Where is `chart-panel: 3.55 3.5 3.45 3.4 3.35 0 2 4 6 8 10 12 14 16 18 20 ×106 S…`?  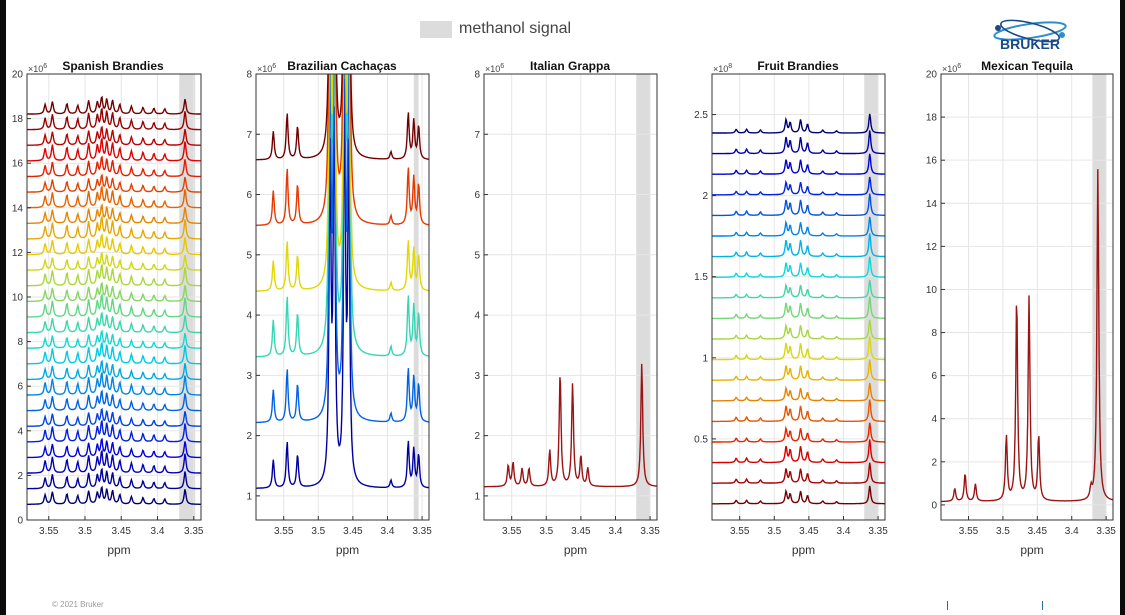 chart-panel: 3.55 3.5 3.45 3.4 3.35 0 2 4 6 8 10 12 14 16 18 20 ×106 S… is located at coordinates (108, 308).